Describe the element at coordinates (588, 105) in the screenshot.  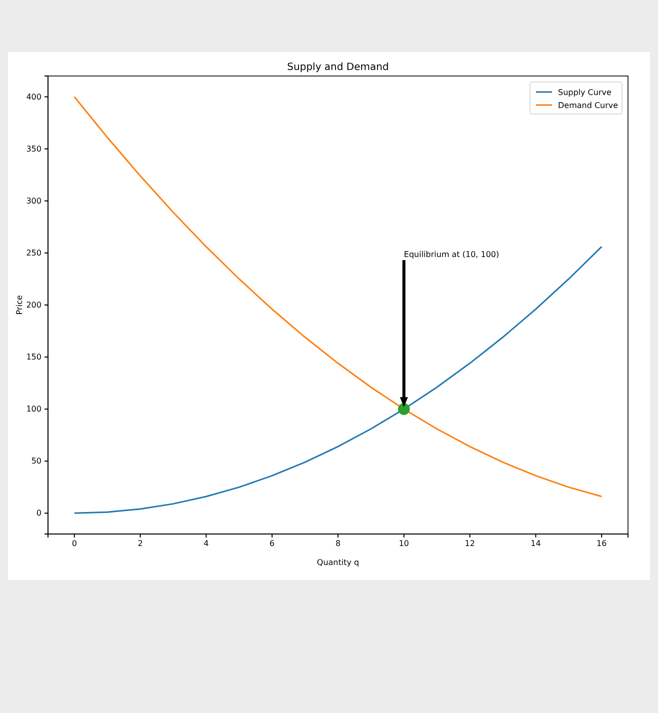
I see `legend-label: Demand Curve` at that location.